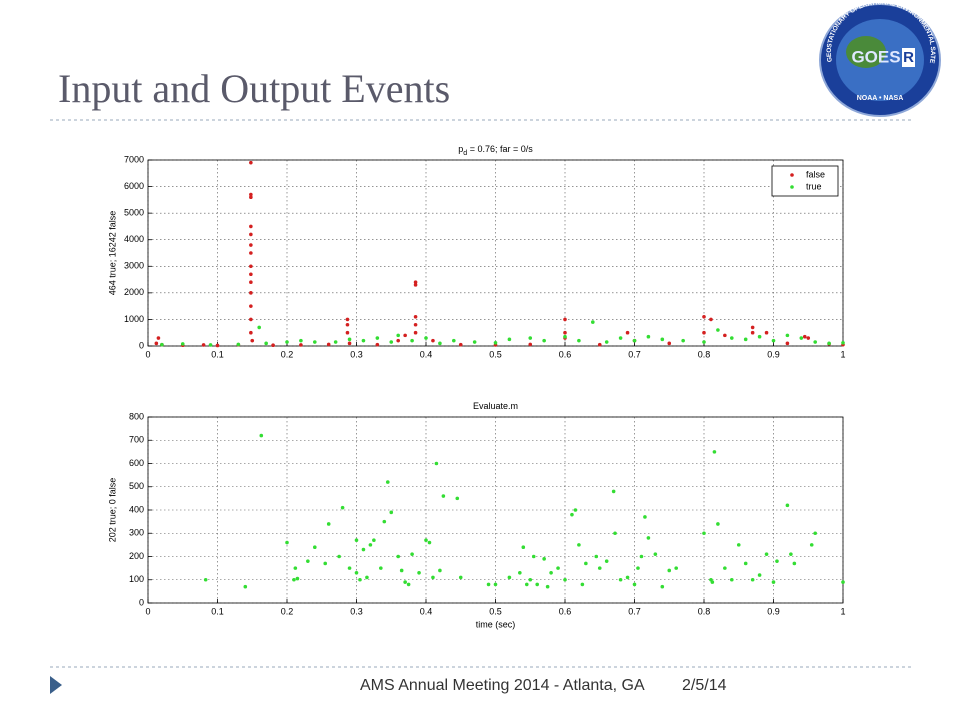 The image size is (960, 720). What do you see at coordinates (136, 486) in the screenshot?
I see `y-tick-label: 500` at bounding box center [136, 486].